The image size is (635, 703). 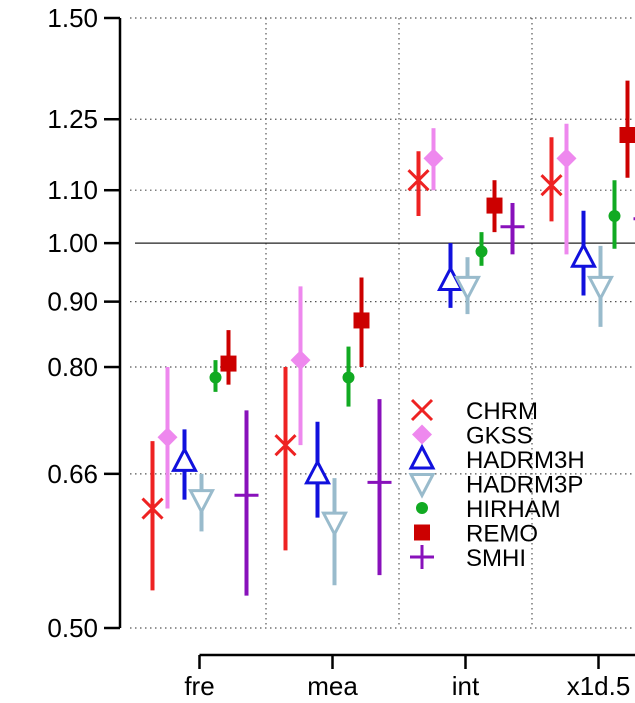 What do you see at coordinates (524, 485) in the screenshot?
I see `legend-label: HADRM3P` at bounding box center [524, 485].